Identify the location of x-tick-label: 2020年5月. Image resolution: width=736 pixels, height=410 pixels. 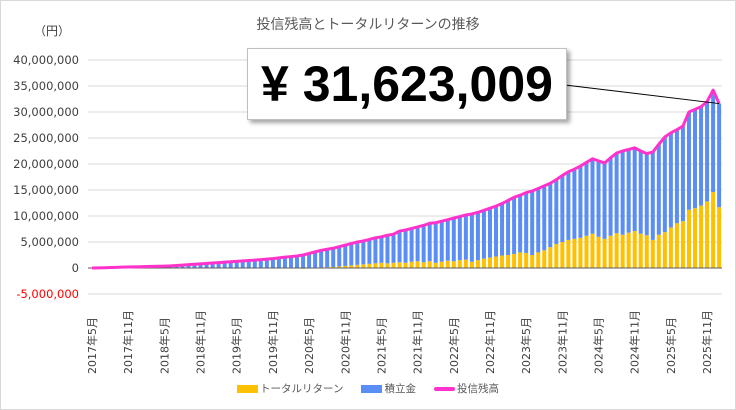
(309, 345).